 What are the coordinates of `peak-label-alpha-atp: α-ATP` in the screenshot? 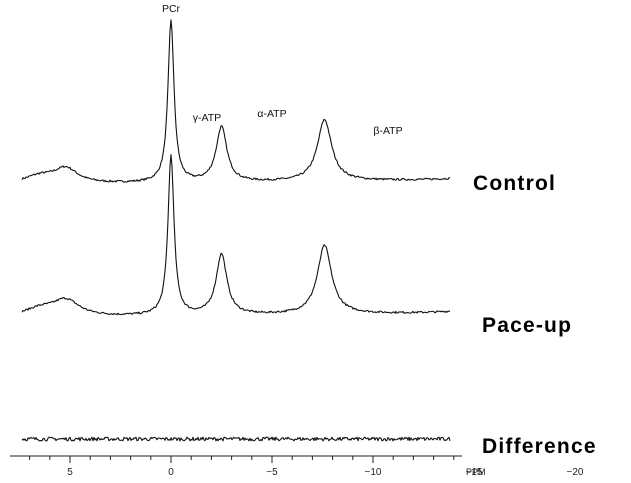 It's located at (271, 114).